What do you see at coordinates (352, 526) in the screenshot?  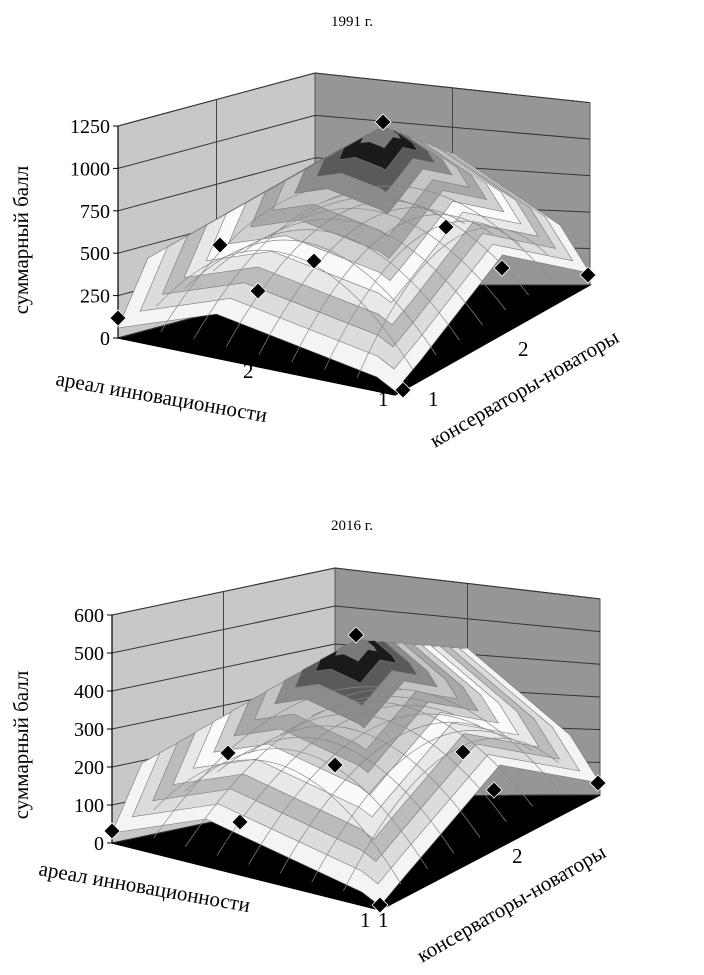 I see `chart-title-2016: 2016 г.` at bounding box center [352, 526].